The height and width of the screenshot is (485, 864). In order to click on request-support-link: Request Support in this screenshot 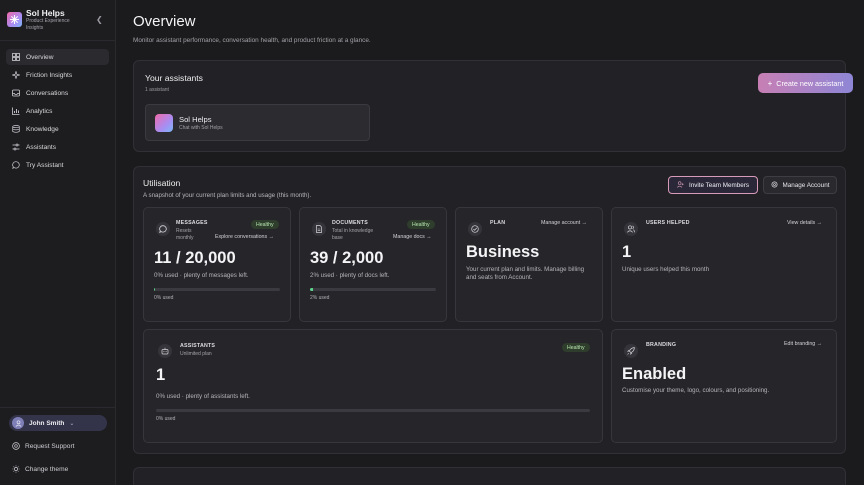, I will do `click(43, 446)`.